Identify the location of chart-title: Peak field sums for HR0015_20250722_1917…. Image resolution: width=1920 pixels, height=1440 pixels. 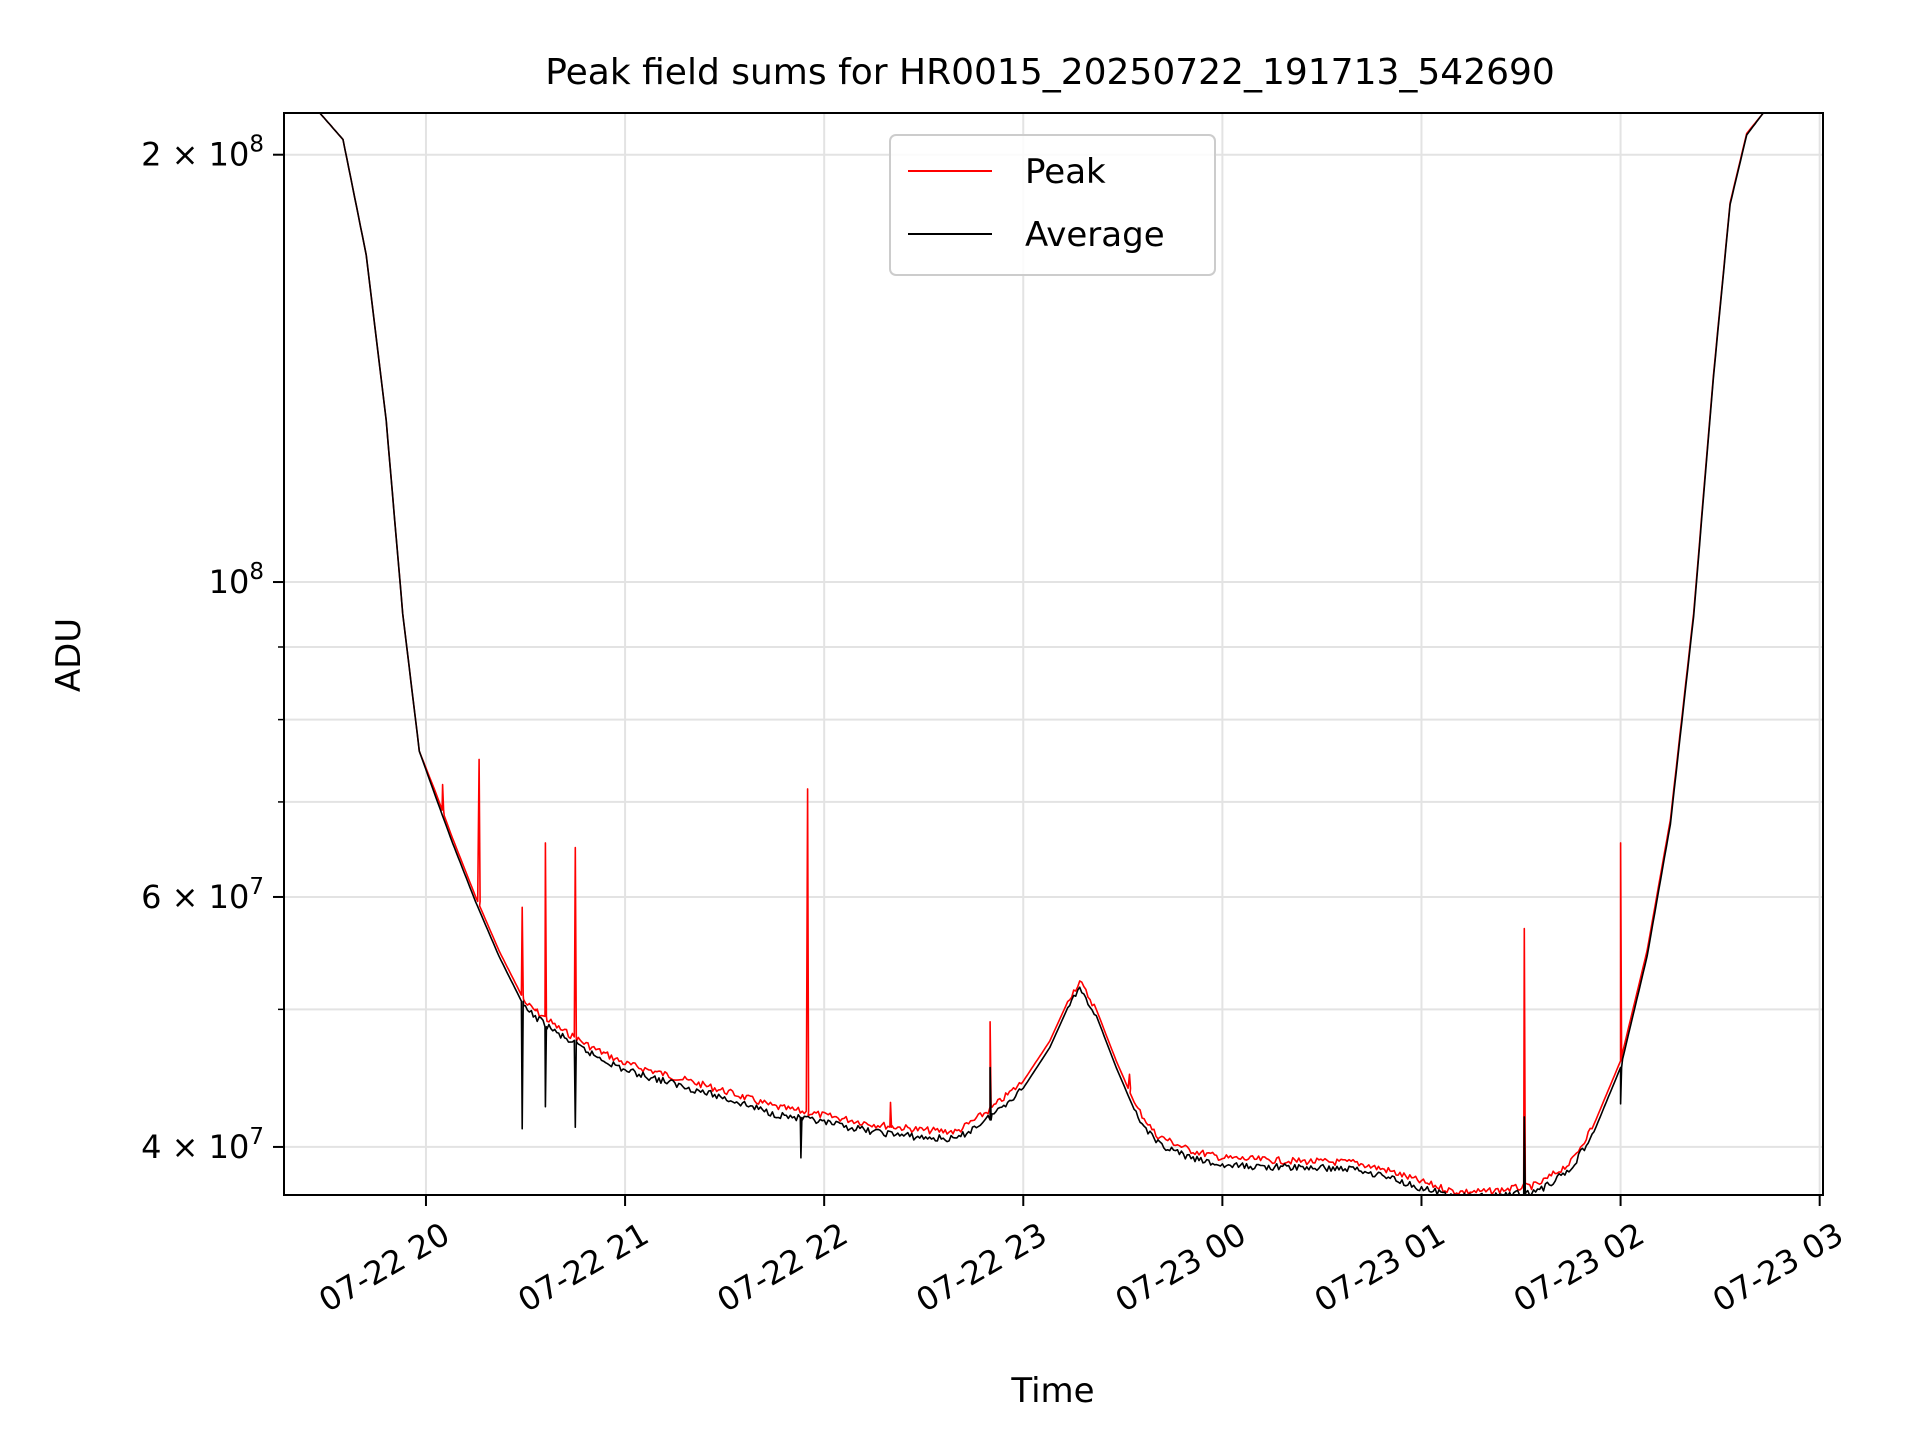
(1050, 72).